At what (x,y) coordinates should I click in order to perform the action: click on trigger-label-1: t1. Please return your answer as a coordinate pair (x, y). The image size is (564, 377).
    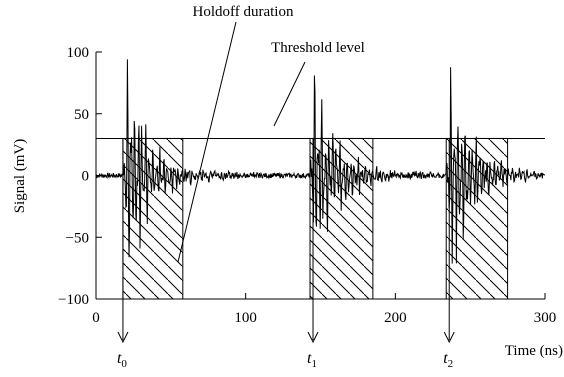
    Looking at the image, I should click on (312, 360).